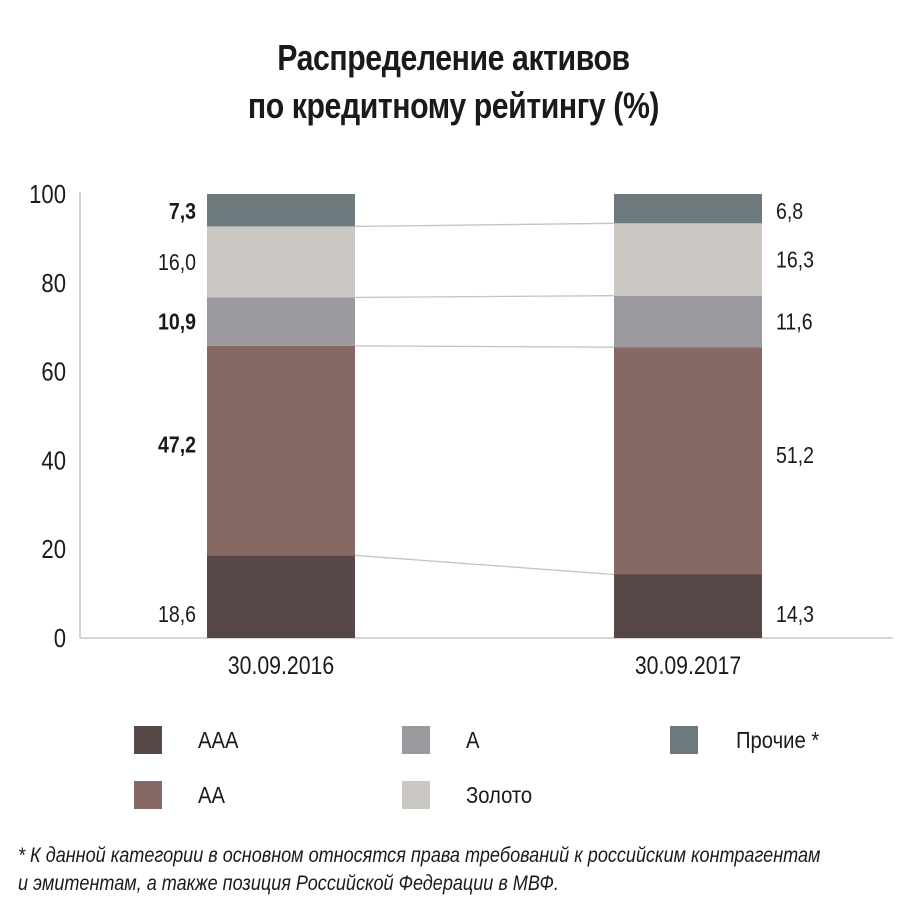  What do you see at coordinates (177, 615) in the screenshot?
I see `data-label-aaa-1: 18,6` at bounding box center [177, 615].